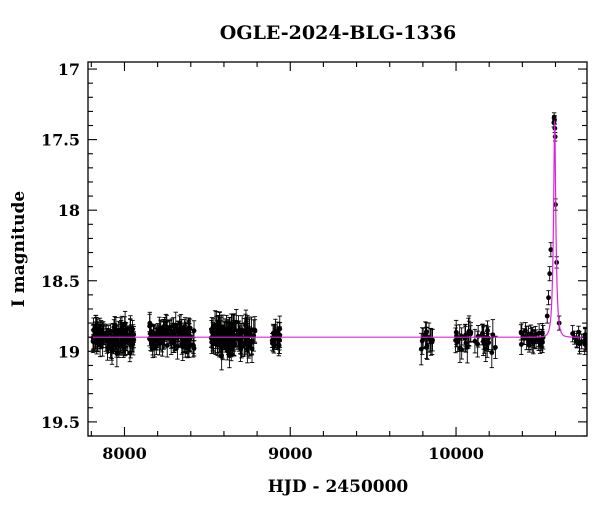  Describe the element at coordinates (69, 210) in the screenshot. I see `y-tick-label: 18` at that location.